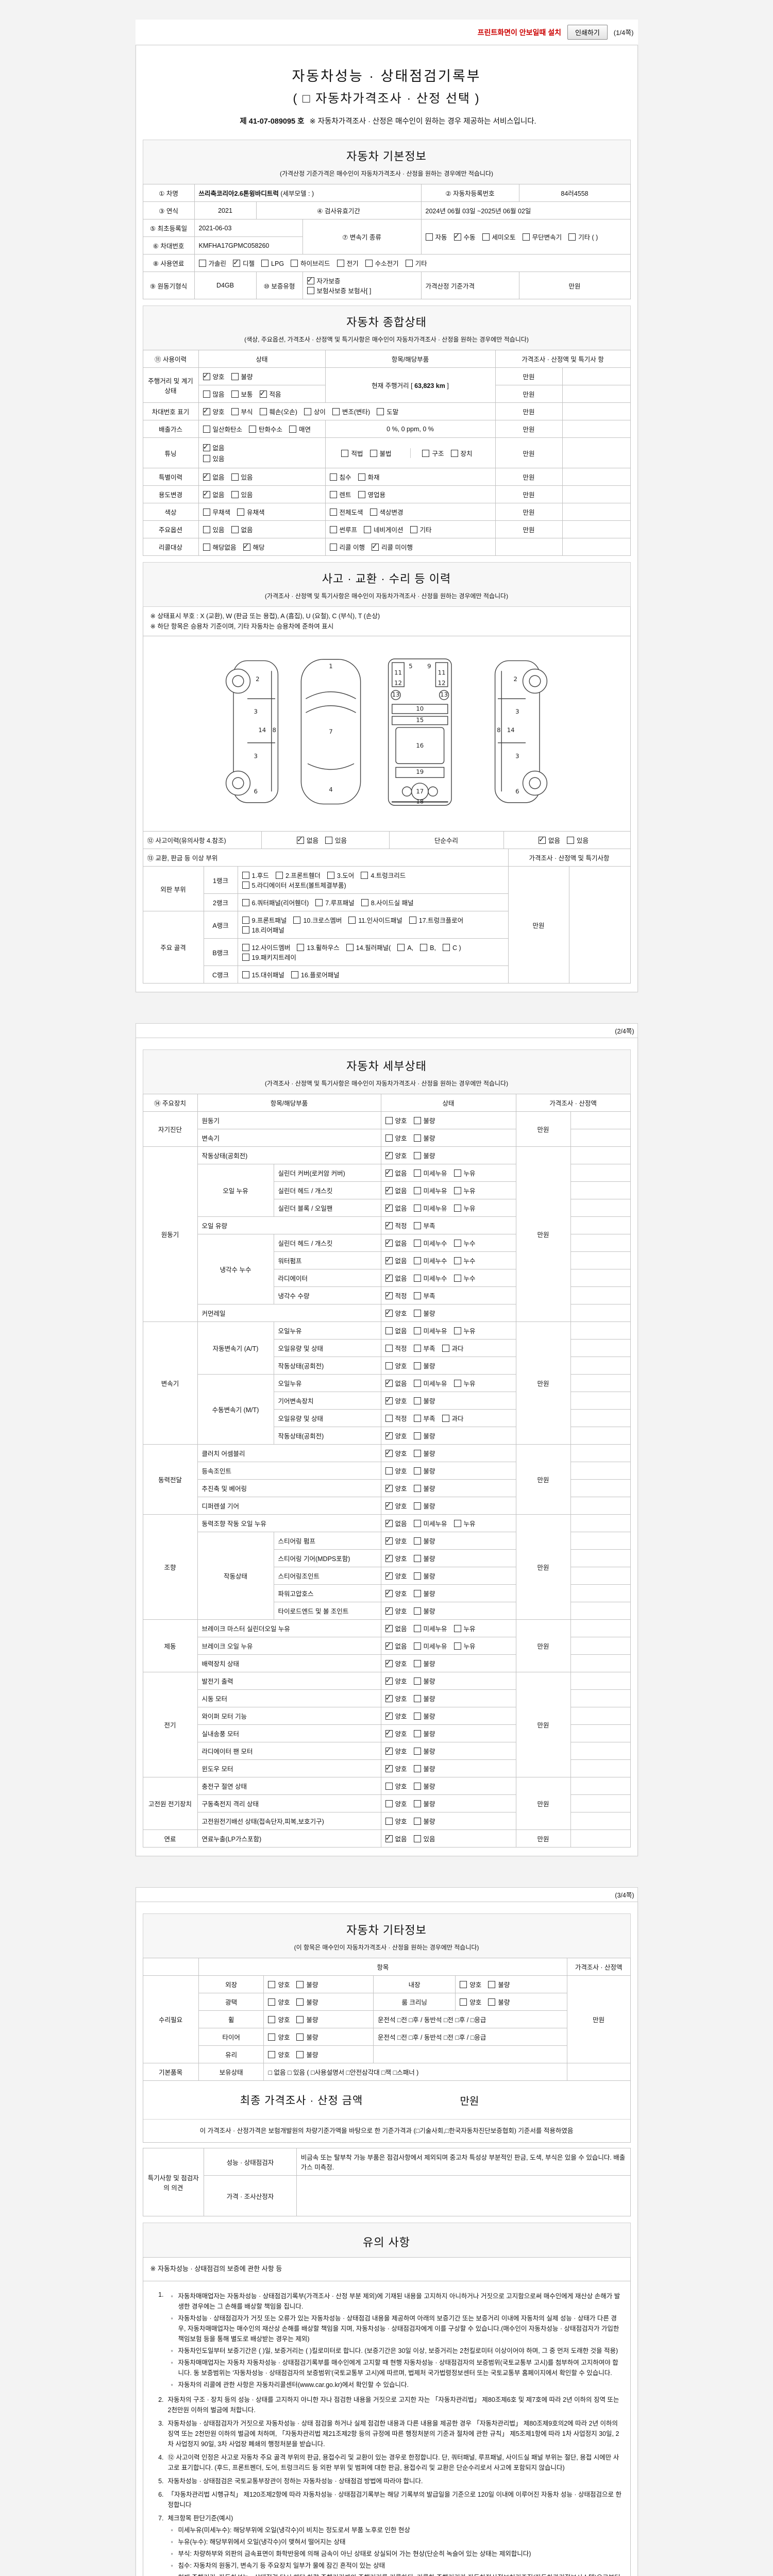  I want to click on checkbox-option: 3.도어, so click(340, 875).